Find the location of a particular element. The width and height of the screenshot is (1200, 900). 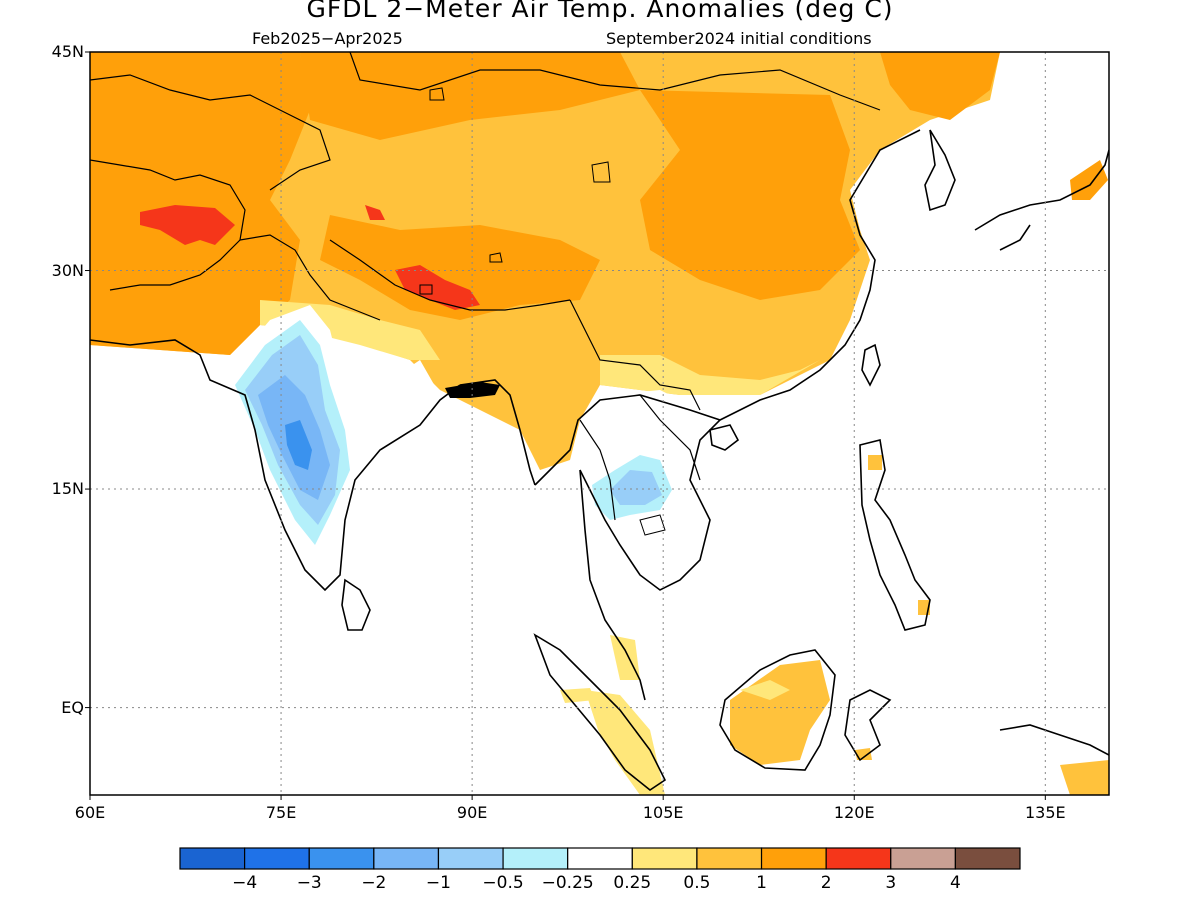

inland-water-layer is located at coordinates (542, 311).